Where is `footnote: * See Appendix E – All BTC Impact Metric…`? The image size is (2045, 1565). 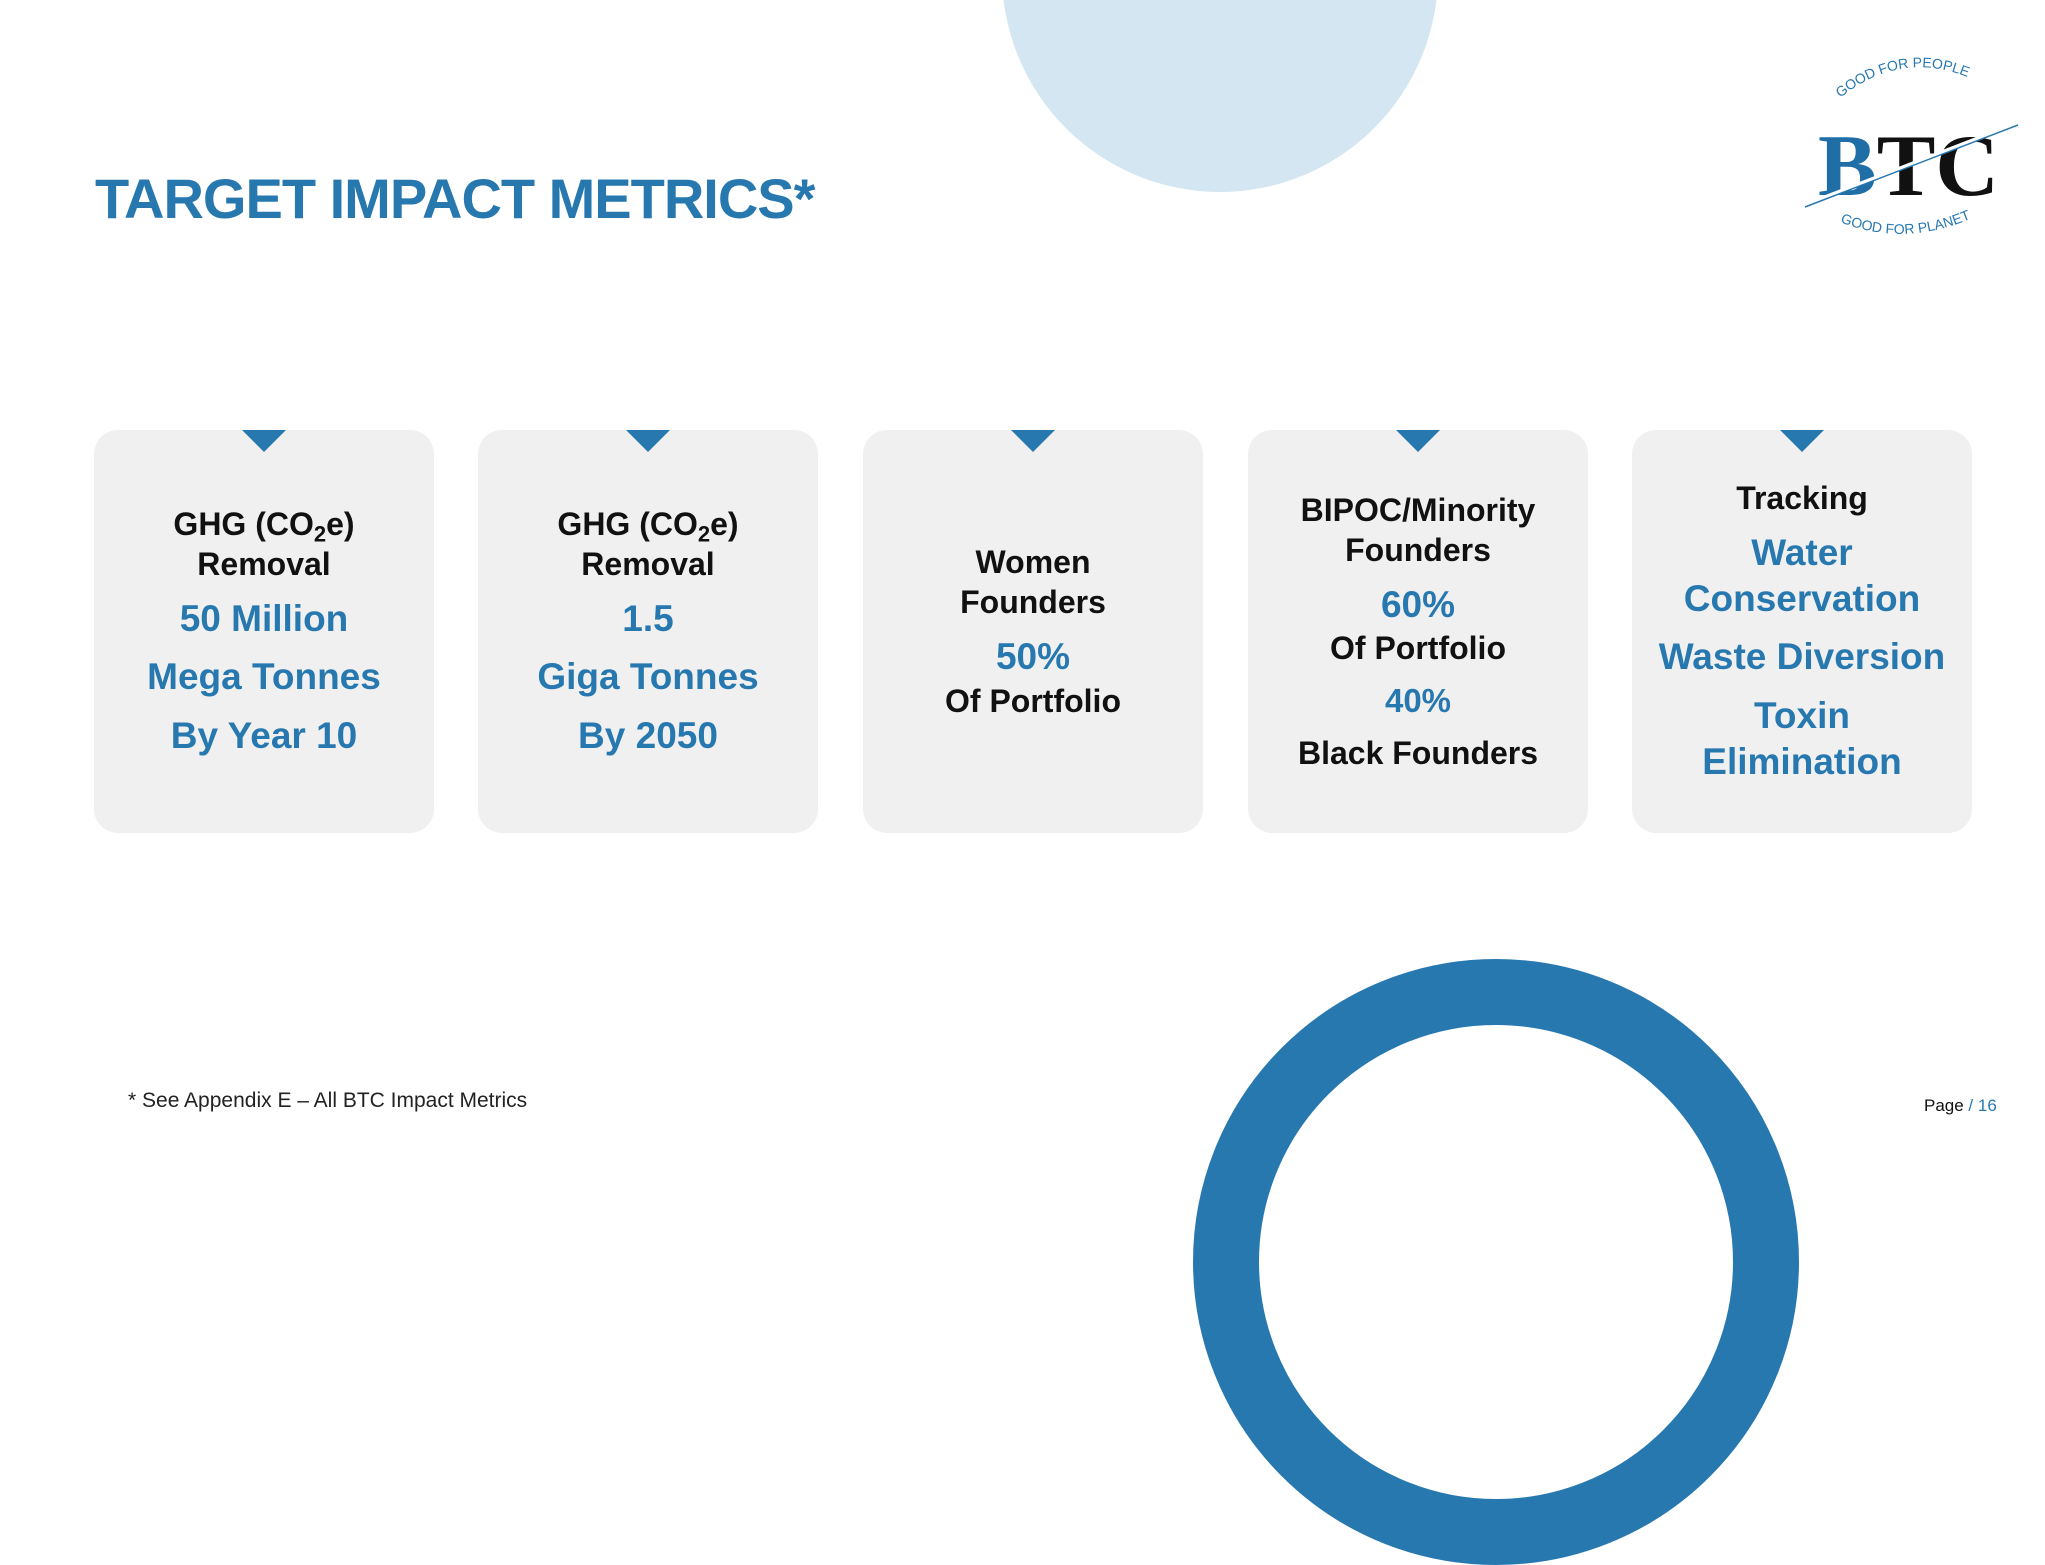
footnote: * See Appendix E – All BTC Impact Metric… is located at coordinates (328, 1100).